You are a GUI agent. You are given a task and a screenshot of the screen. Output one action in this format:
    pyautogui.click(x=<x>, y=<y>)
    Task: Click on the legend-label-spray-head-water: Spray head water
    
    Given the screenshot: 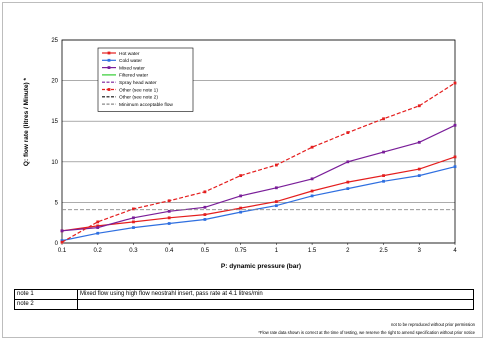 What is the action you would take?
    pyautogui.click(x=138, y=83)
    